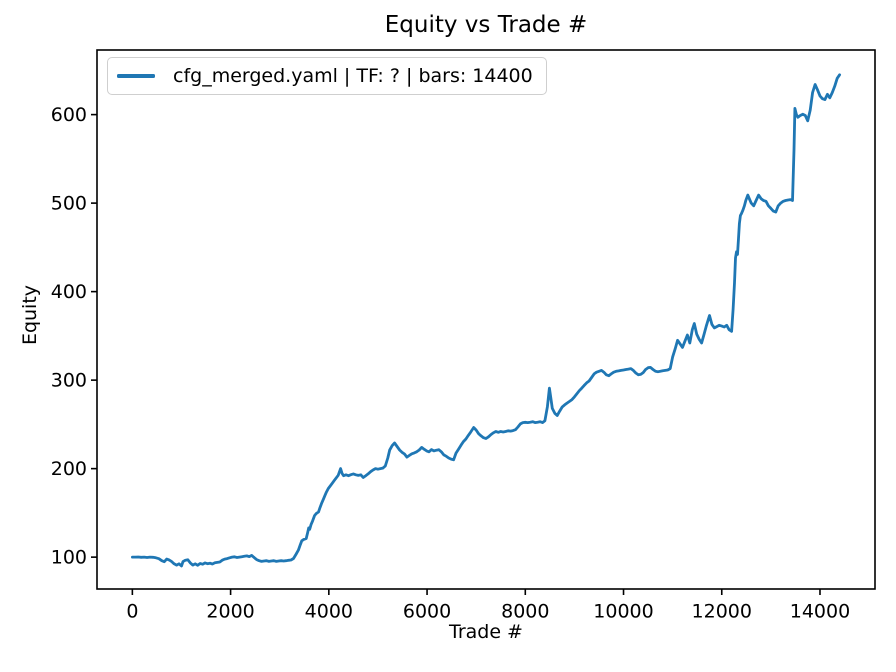  I want to click on x-tick-label: 2000, so click(230, 612).